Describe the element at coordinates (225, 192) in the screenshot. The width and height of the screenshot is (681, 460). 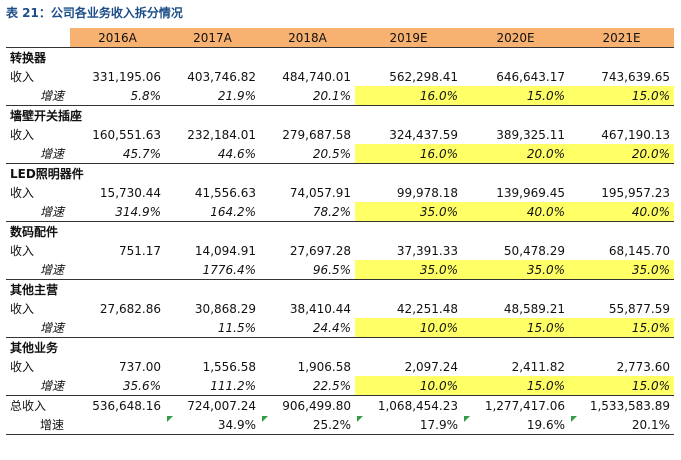
I see `revenue-cell: 41,556.63` at that location.